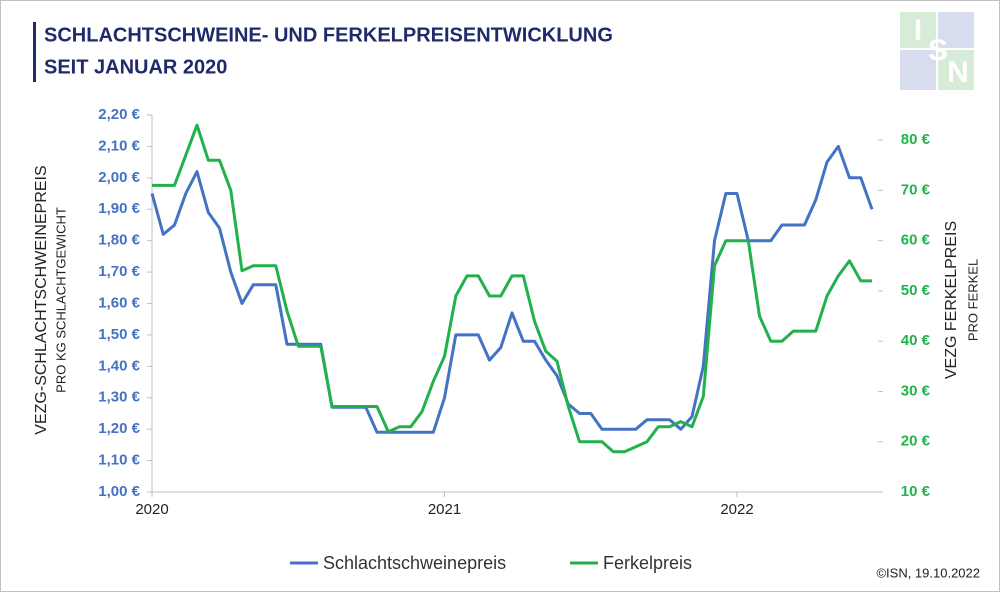  What do you see at coordinates (119, 302) in the screenshot?
I see `y-tick-label: 1,60 €` at bounding box center [119, 302].